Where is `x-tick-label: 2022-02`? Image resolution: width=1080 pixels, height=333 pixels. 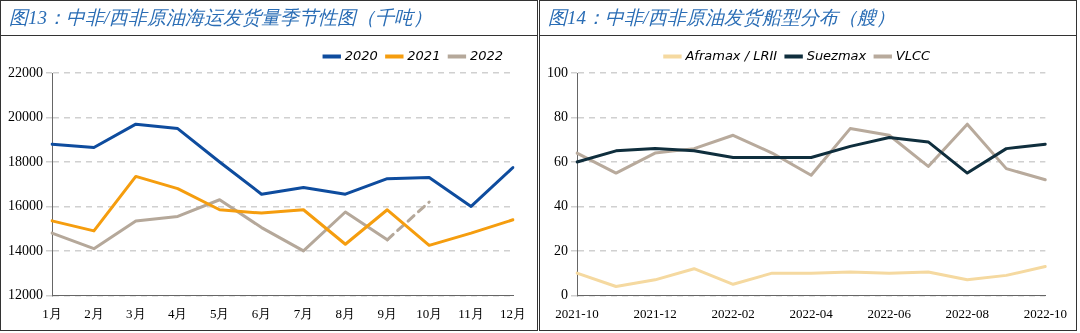 x-tick-label: 2022-02 is located at coordinates (733, 313).